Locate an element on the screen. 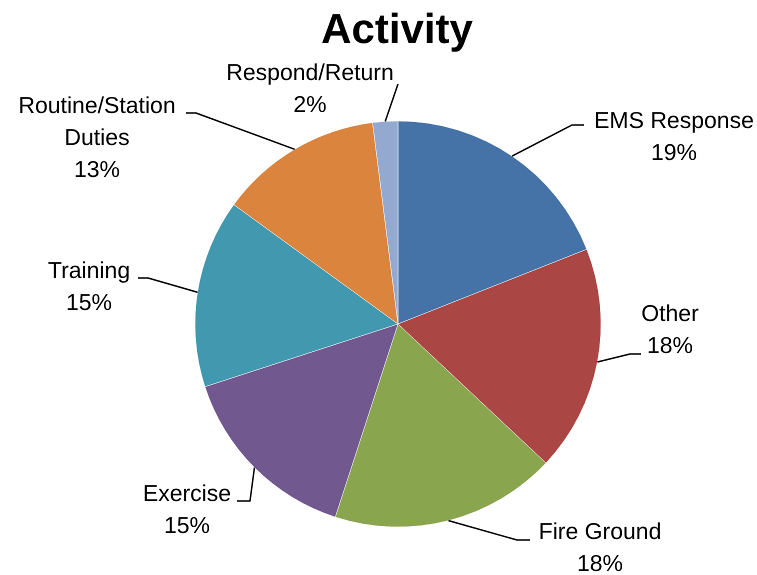  slice-label: Respond/Return is located at coordinates (310, 72).